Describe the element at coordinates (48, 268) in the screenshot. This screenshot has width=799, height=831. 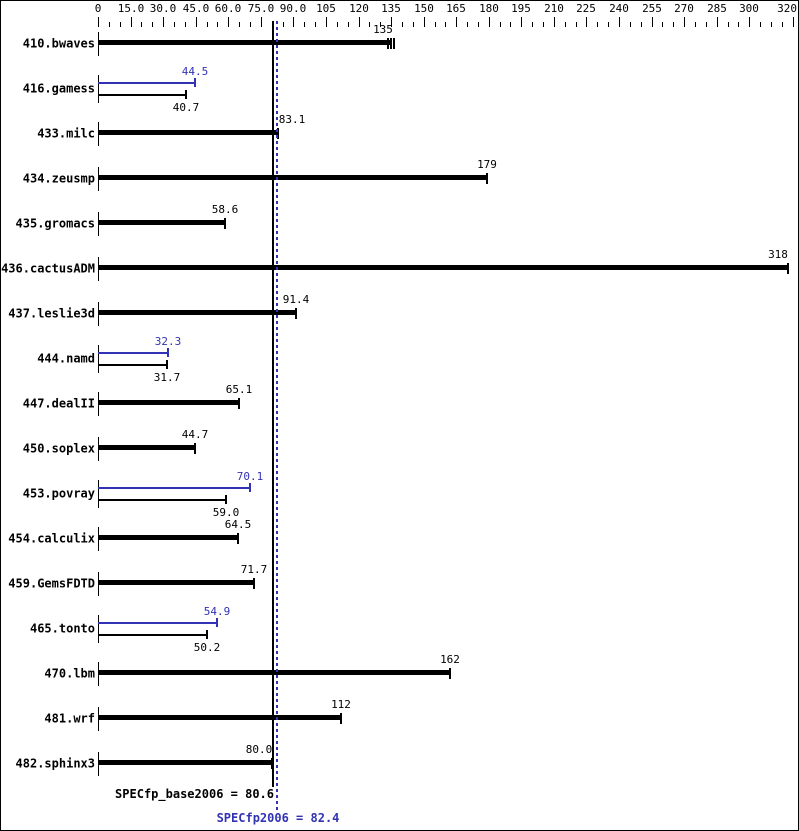
I see `benchmark-label: 436.cactusADM` at that location.